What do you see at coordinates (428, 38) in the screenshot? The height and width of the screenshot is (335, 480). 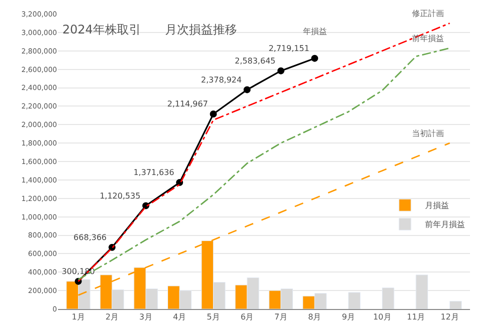 I see `series-label: 前年損益` at bounding box center [428, 38].